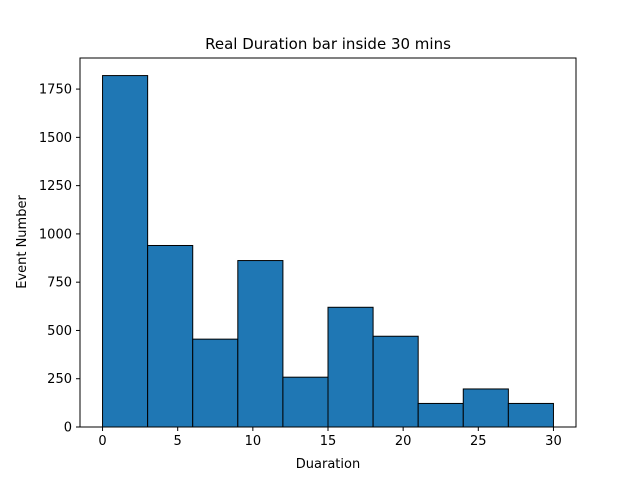 This screenshot has height=480, width=640. What do you see at coordinates (59, 379) in the screenshot?
I see `y-tick-label: 250` at bounding box center [59, 379].